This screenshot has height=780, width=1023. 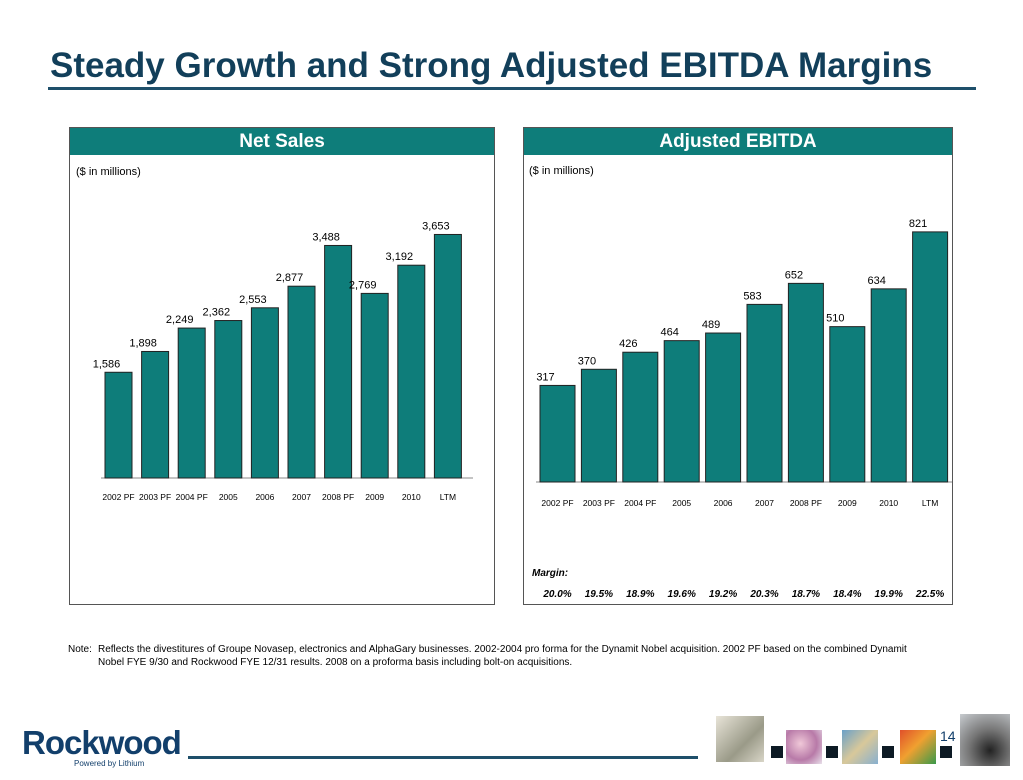 What do you see at coordinates (806, 594) in the screenshot?
I see `margin-value-6: 18.7%` at bounding box center [806, 594].